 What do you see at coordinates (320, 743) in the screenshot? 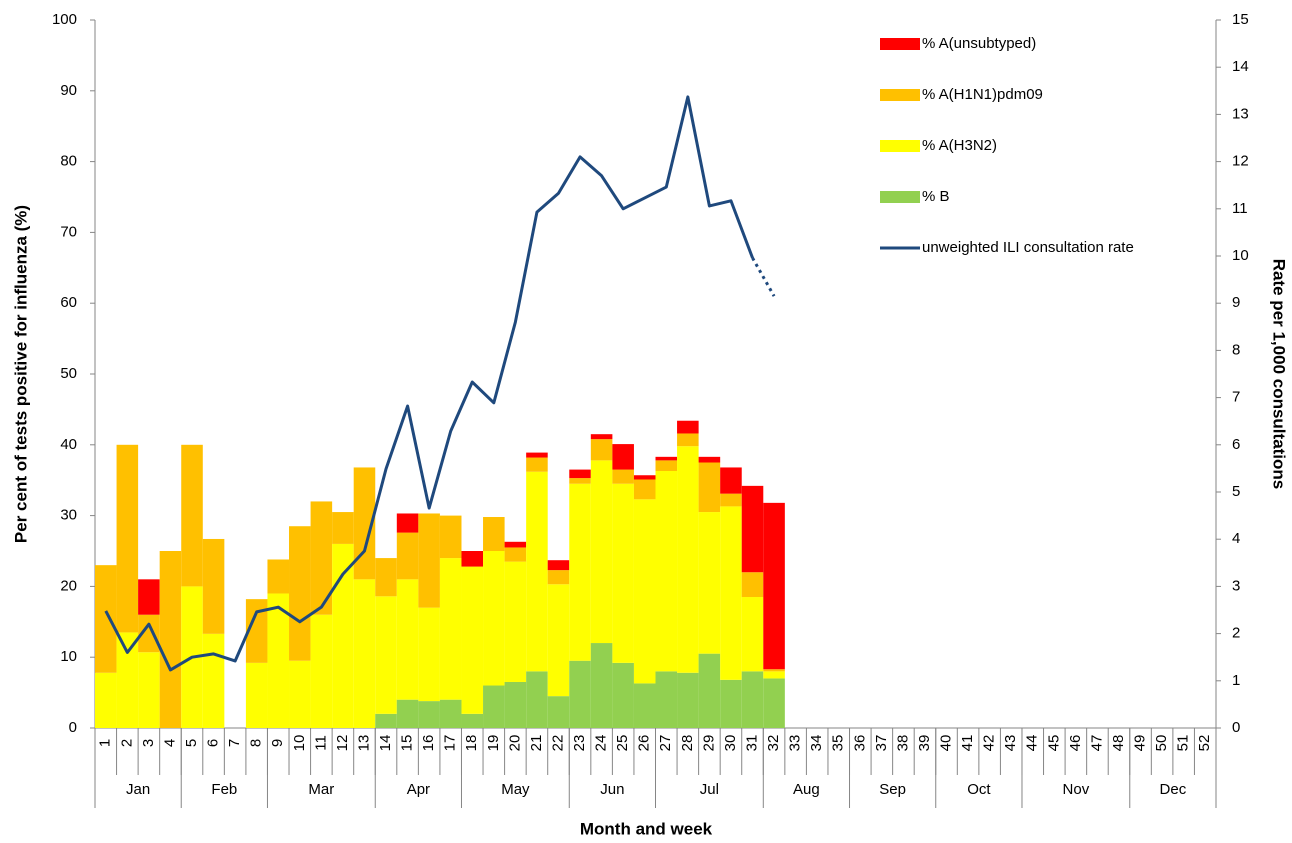
I see `x-tick-label: 11` at bounding box center [320, 743].